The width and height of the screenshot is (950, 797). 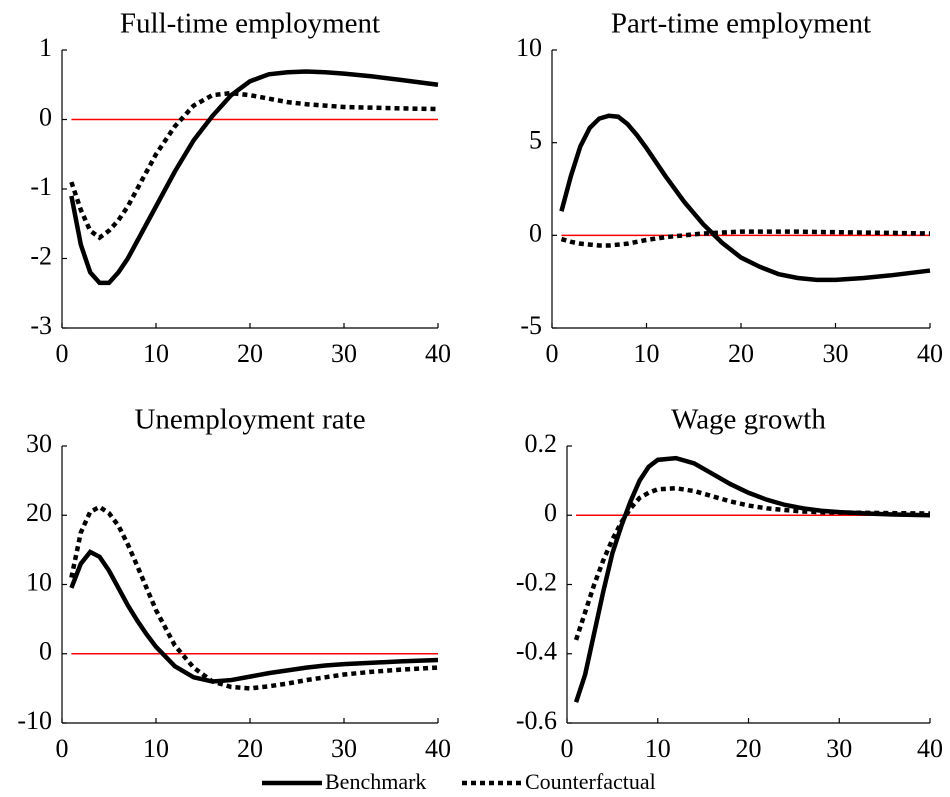 What do you see at coordinates (531, 325) in the screenshot?
I see `y-tick-label: -5` at bounding box center [531, 325].